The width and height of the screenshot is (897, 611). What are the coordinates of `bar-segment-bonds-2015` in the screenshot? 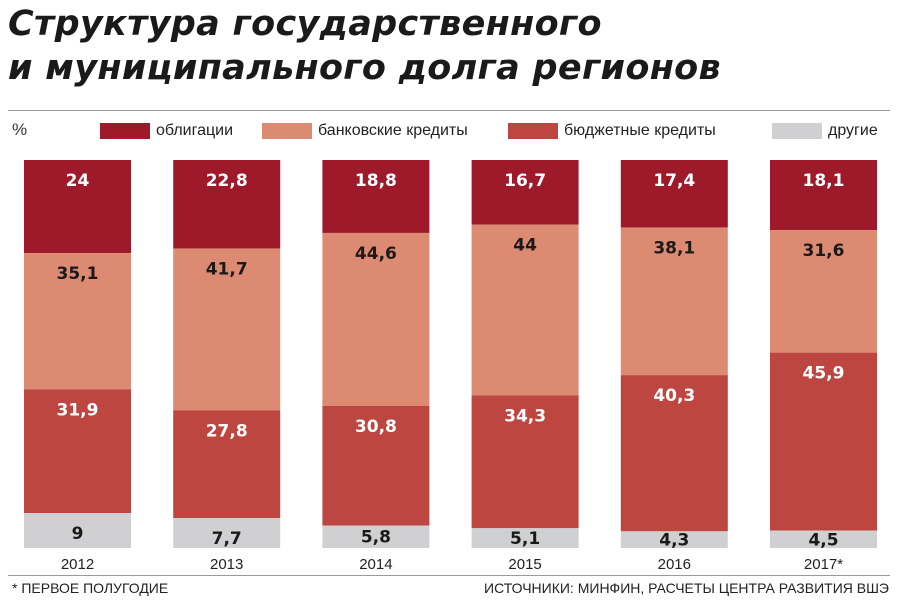 It's located at (525, 192).